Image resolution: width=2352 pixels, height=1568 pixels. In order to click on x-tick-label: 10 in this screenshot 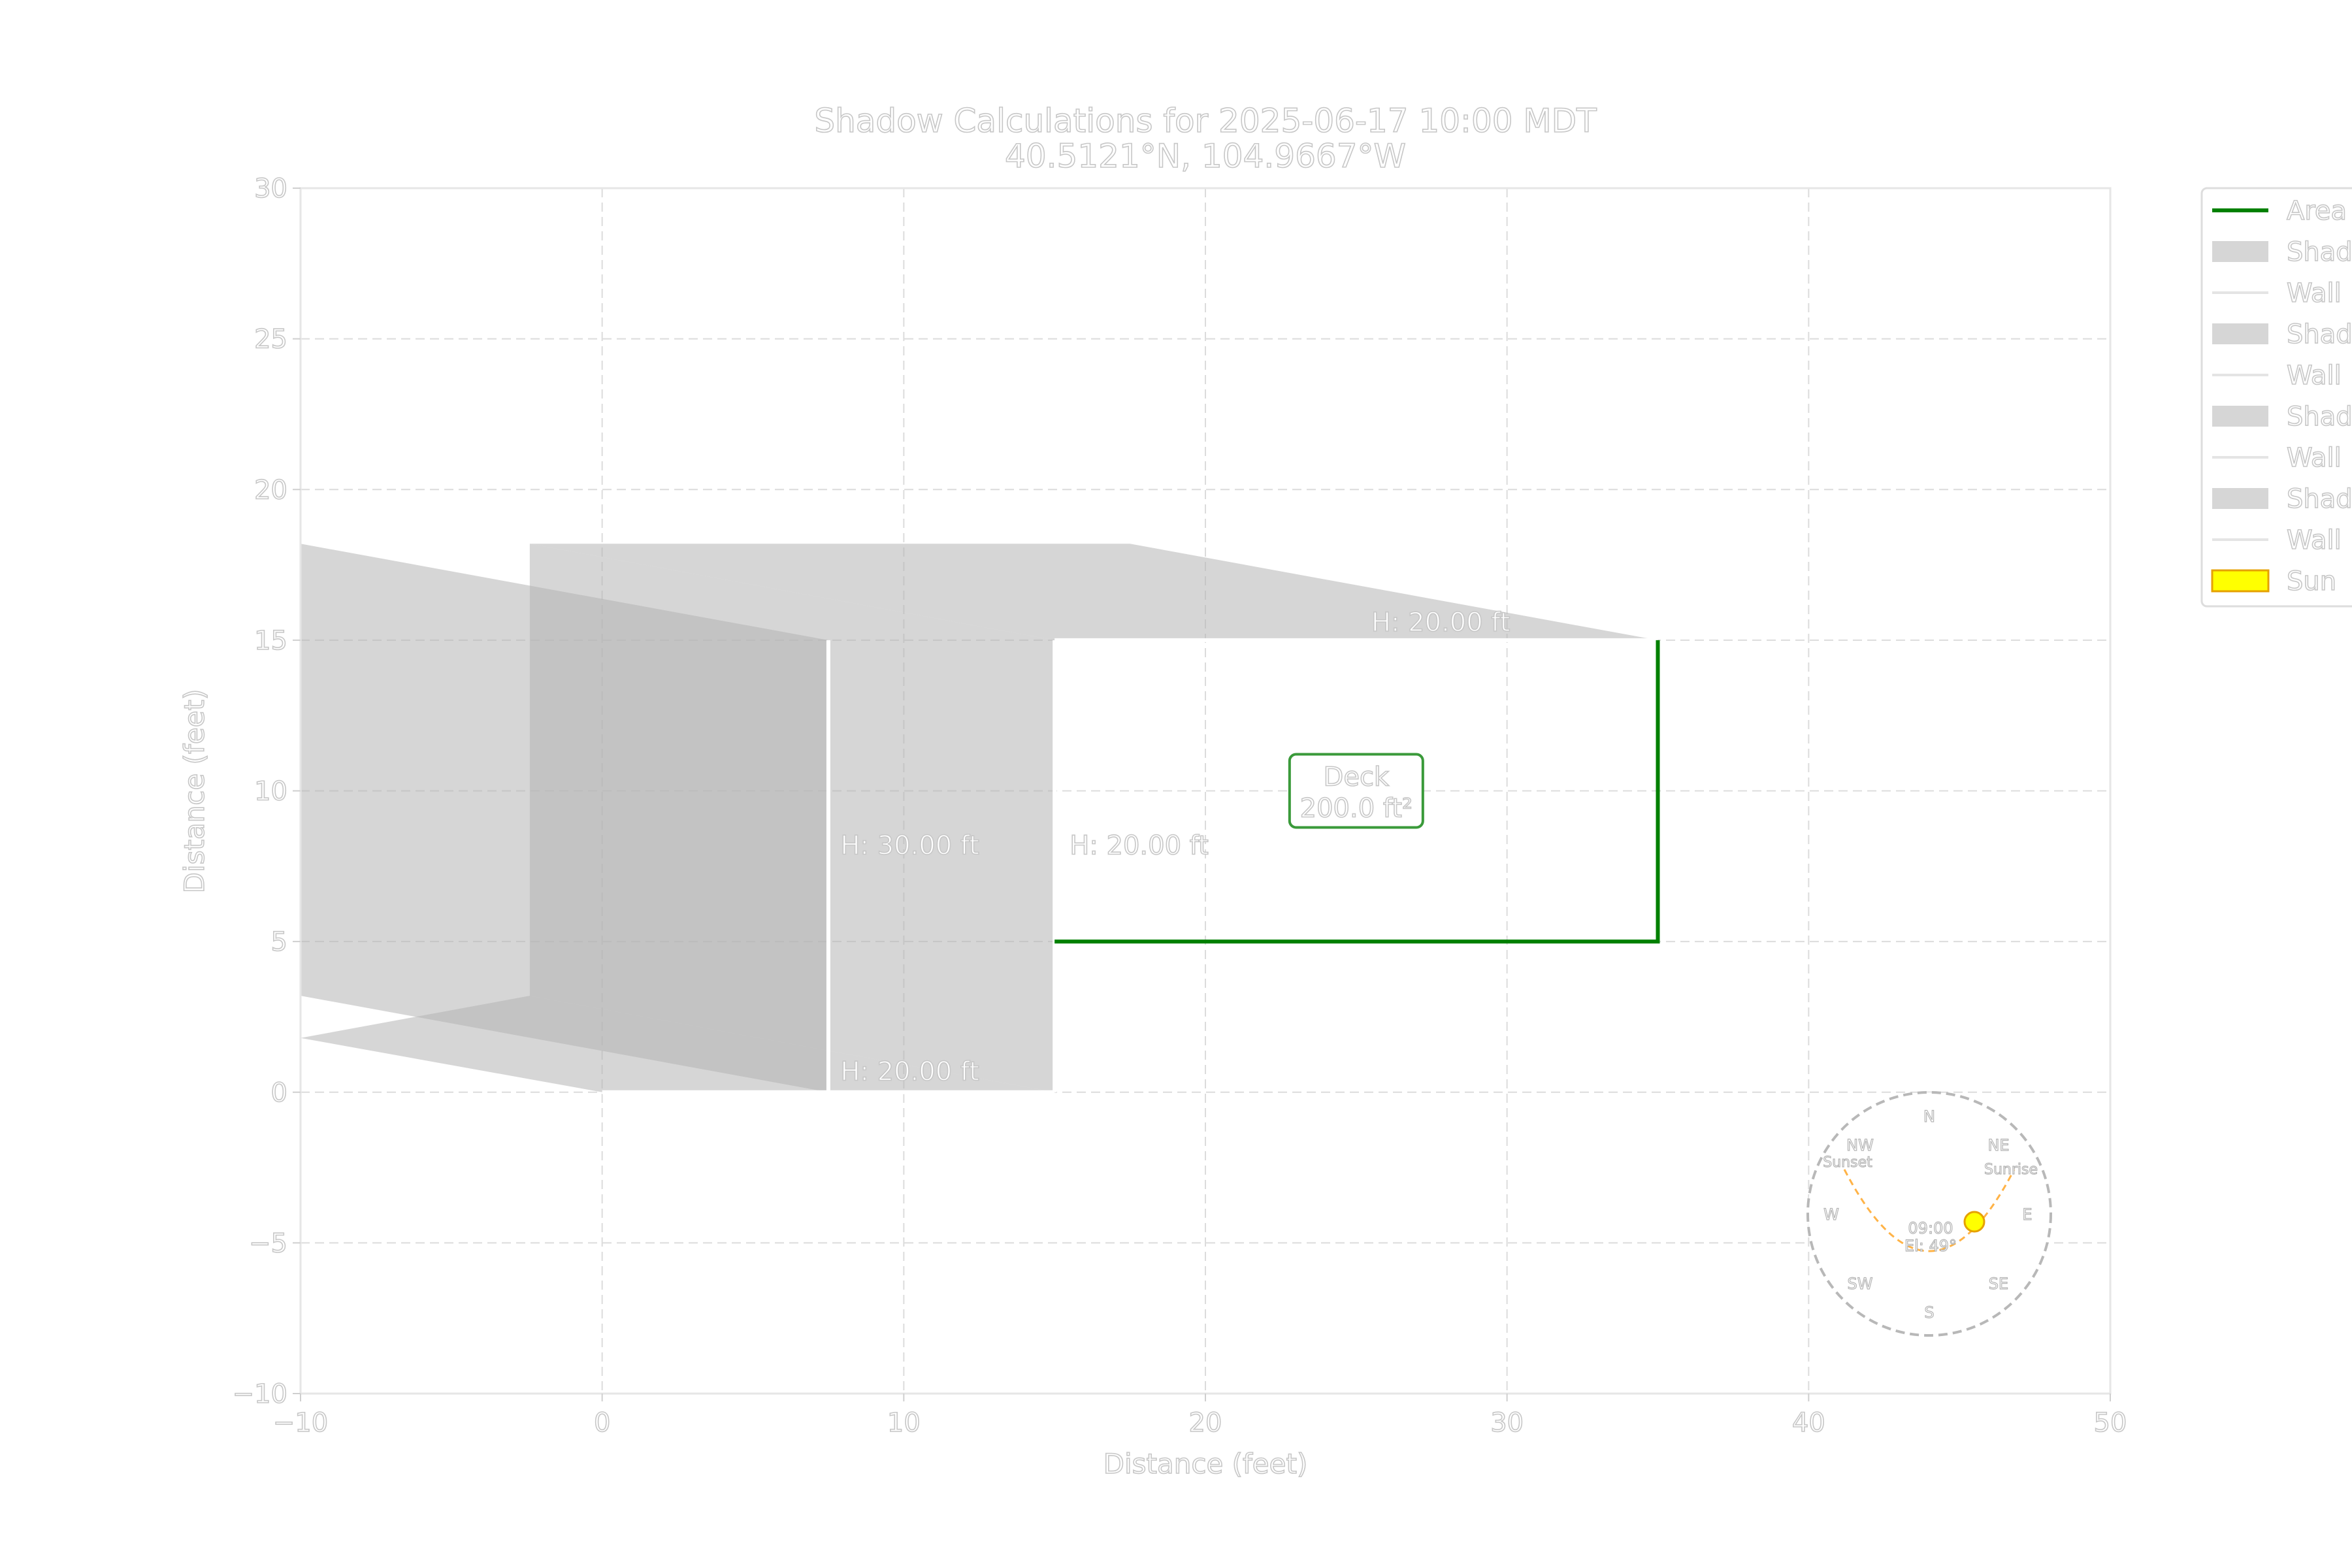, I will do `click(904, 1423)`.